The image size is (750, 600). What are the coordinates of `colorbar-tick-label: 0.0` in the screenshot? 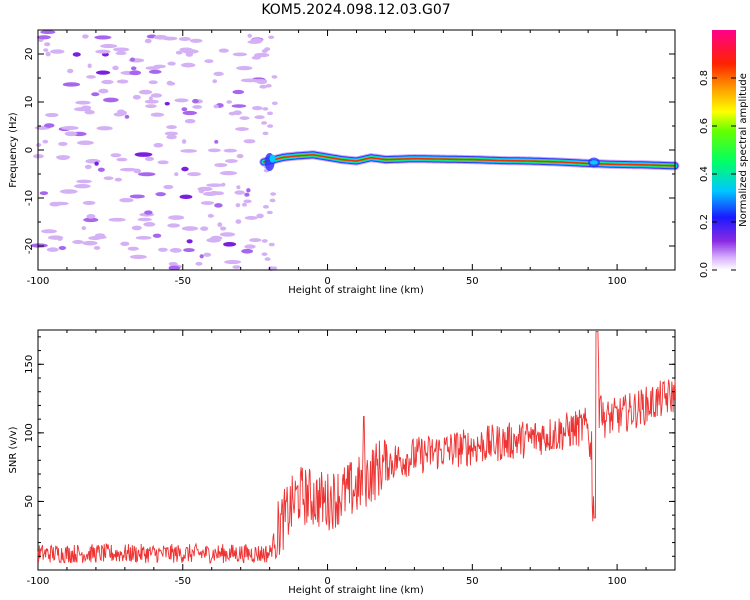 It's located at (704, 270).